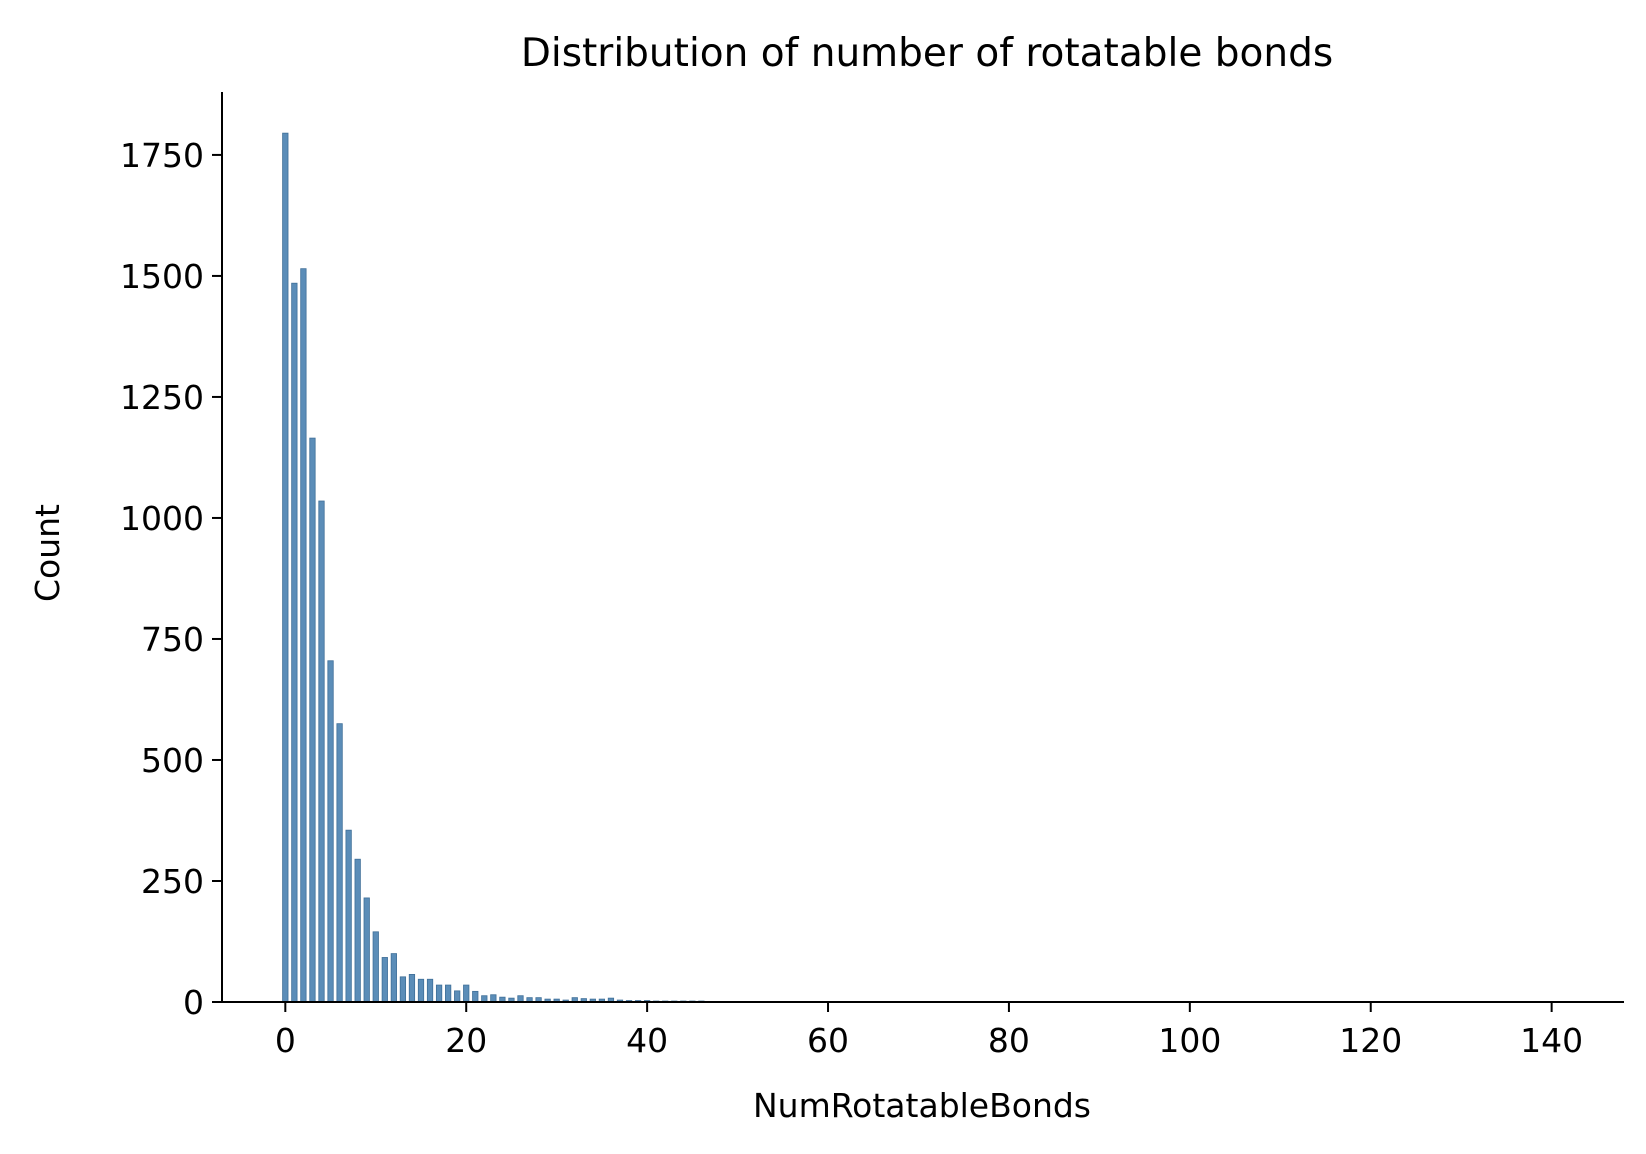 This screenshot has height=1154, width=1646. I want to click on y-tick-label: 0, so click(193, 1002).